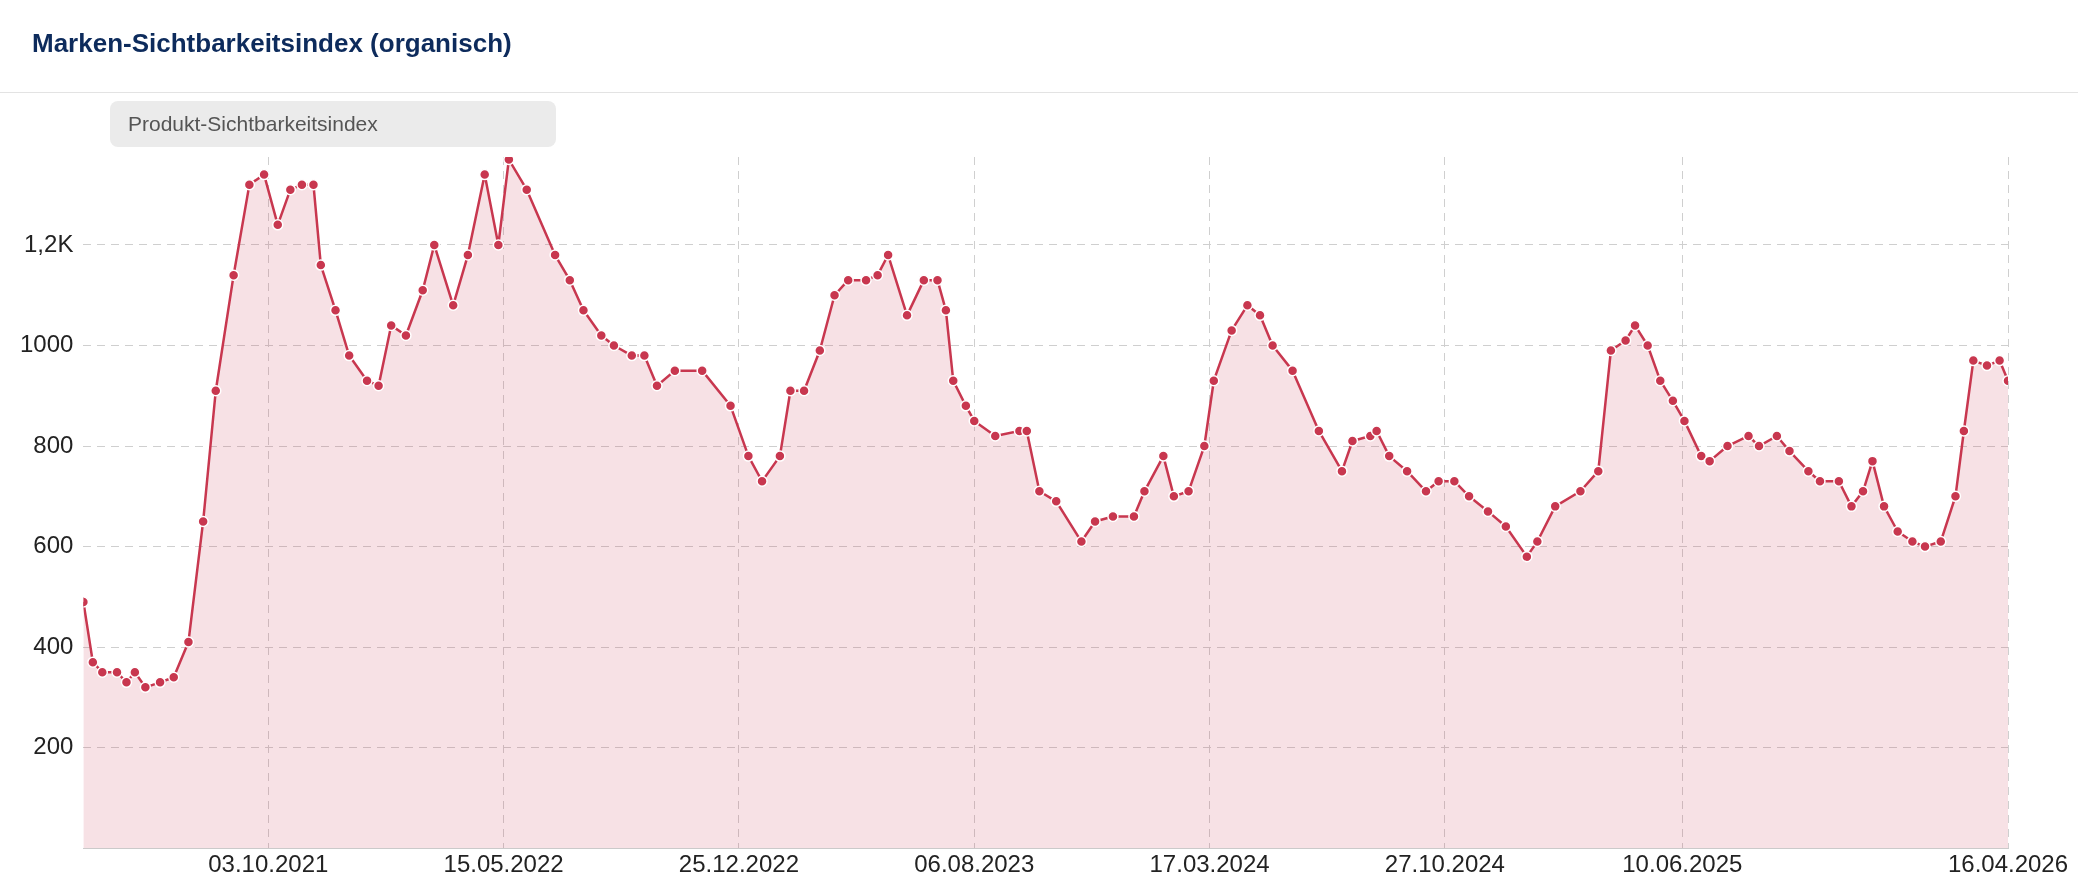 The image size is (2078, 896). What do you see at coordinates (974, 864) in the screenshot?
I see `x-tick-label: 06.08.2023` at bounding box center [974, 864].